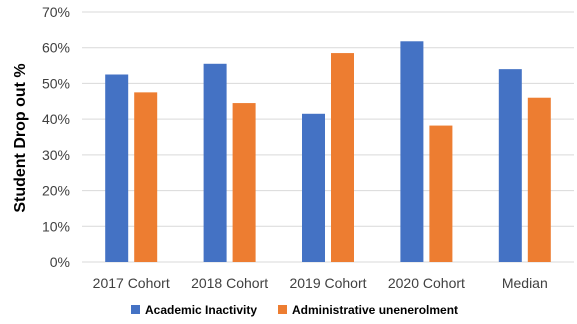  I want to click on y-tick-label: 20%, so click(56, 191).